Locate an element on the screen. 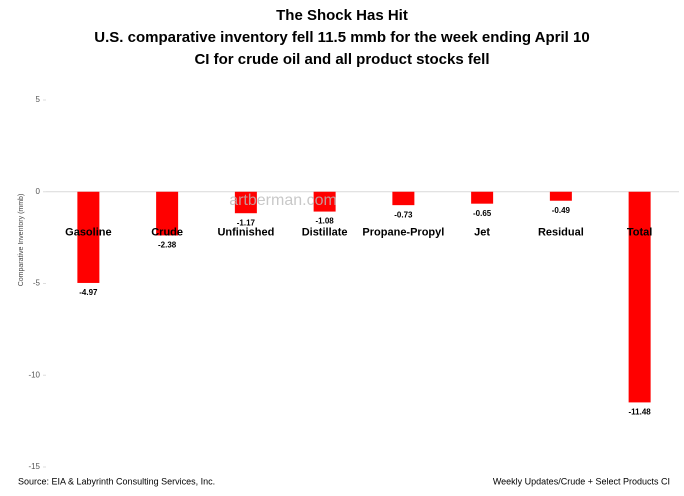 The height and width of the screenshot is (496, 684). watermark: artberman.com is located at coordinates (283, 200).